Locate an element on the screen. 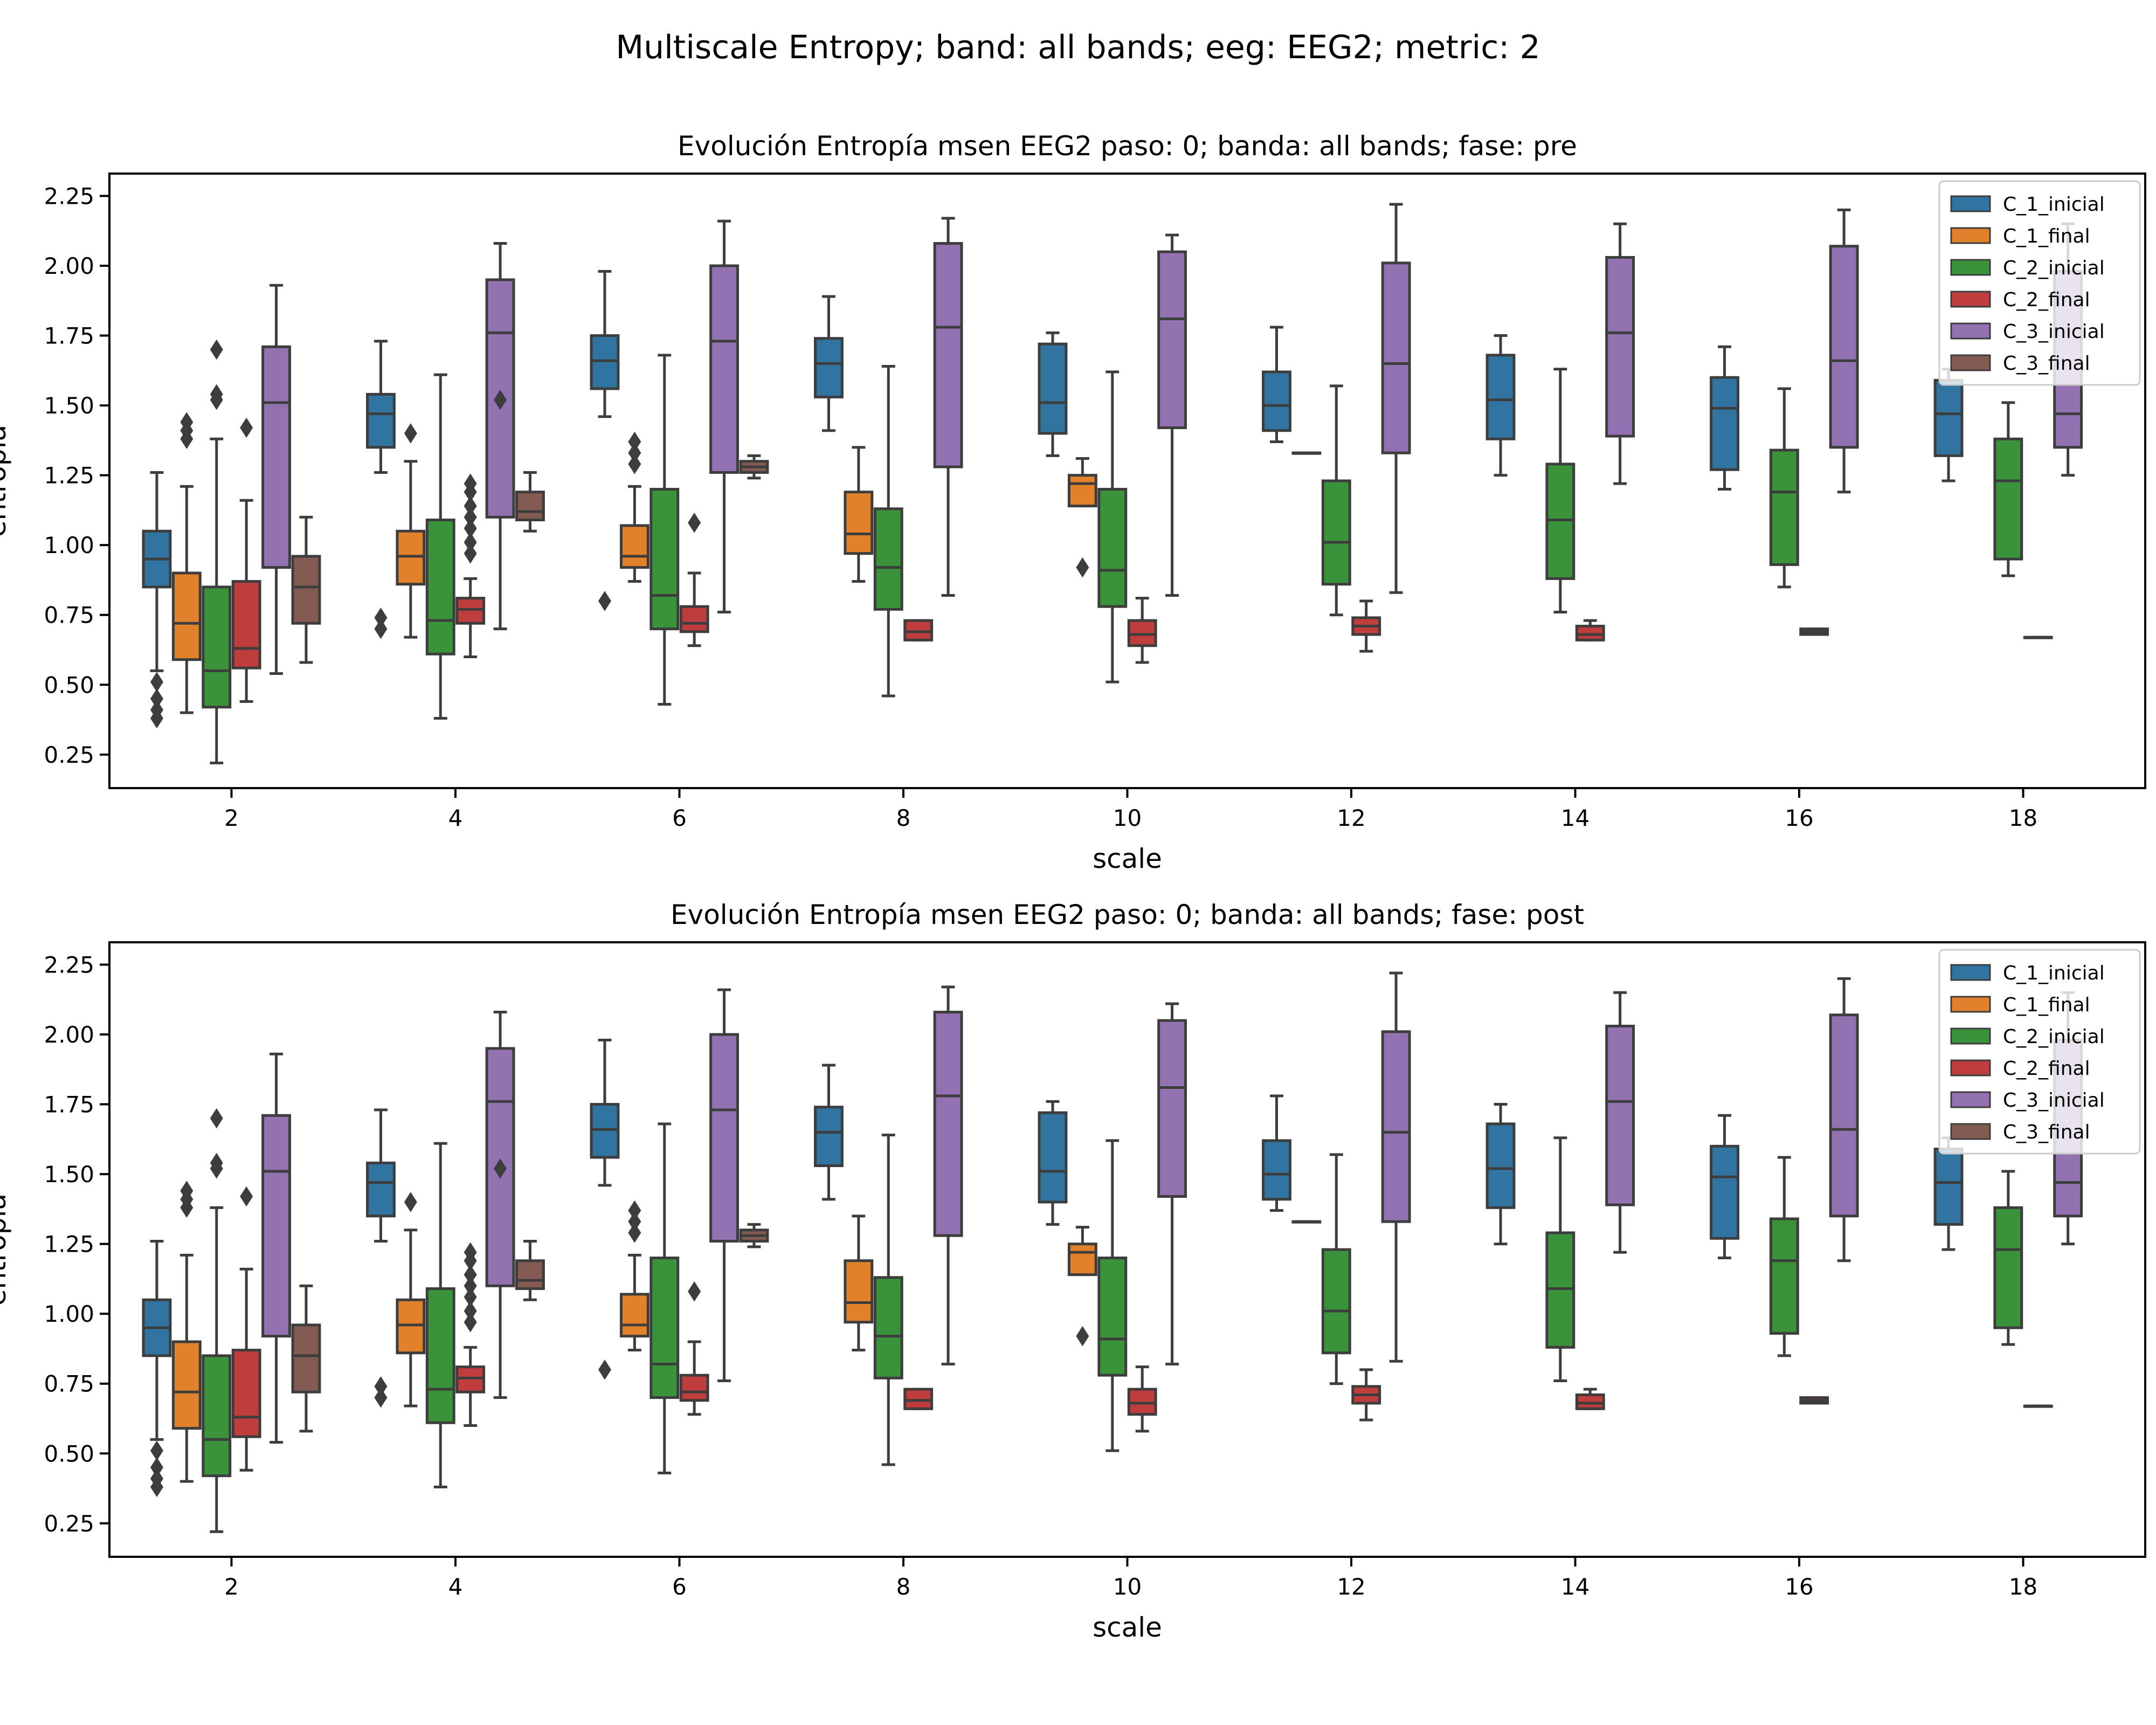  x-axis-label: scale is located at coordinates (1127, 1627).